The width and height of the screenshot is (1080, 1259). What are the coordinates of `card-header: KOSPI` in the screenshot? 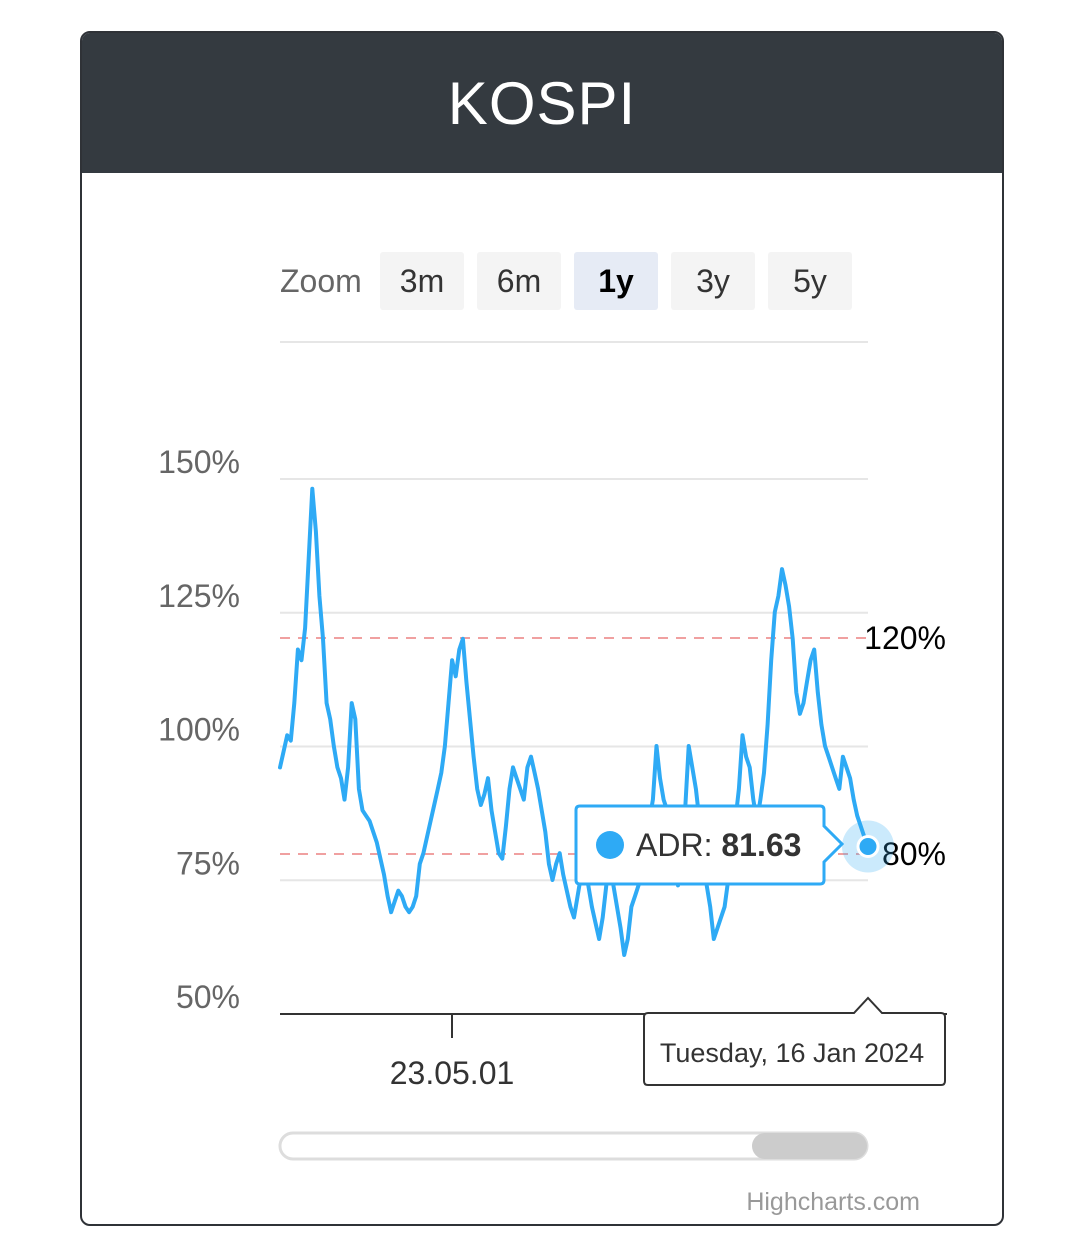 It's located at (542, 103).